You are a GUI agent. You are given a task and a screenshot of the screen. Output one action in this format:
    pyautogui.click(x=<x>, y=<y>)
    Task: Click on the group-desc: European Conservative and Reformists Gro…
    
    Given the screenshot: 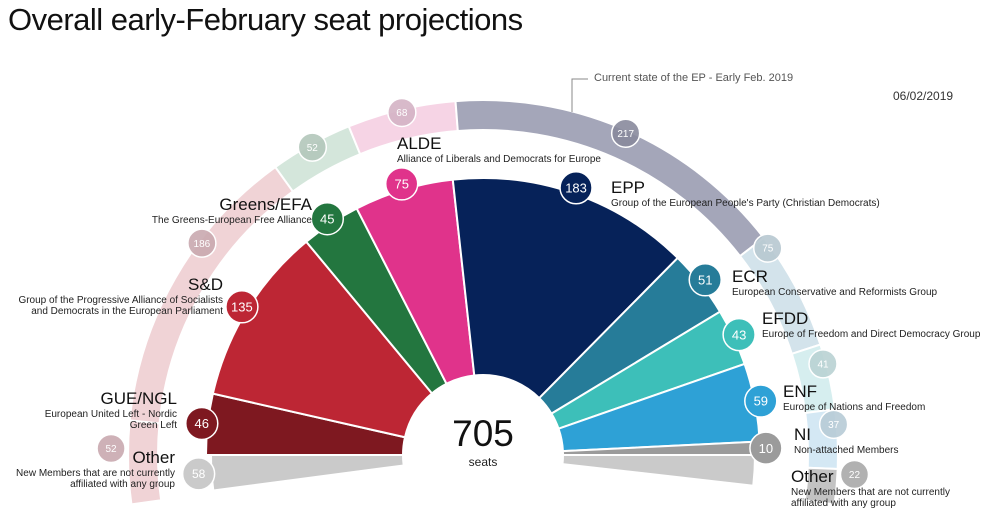 What is the action you would take?
    pyautogui.click(x=835, y=292)
    